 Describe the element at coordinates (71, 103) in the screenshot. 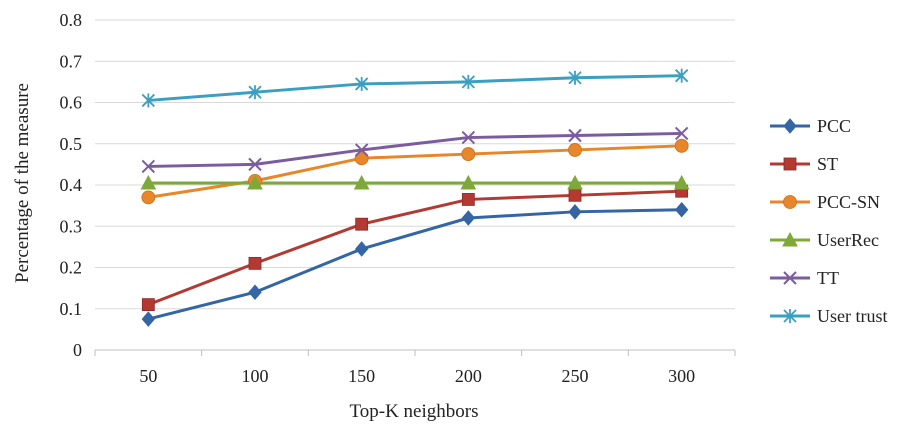

I see `y-tick-label: 0.6` at that location.